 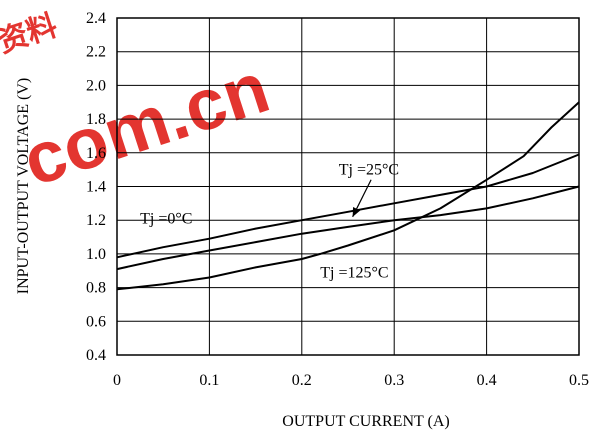 What do you see at coordinates (394, 380) in the screenshot?
I see `x-tick-label: 0.3` at bounding box center [394, 380].